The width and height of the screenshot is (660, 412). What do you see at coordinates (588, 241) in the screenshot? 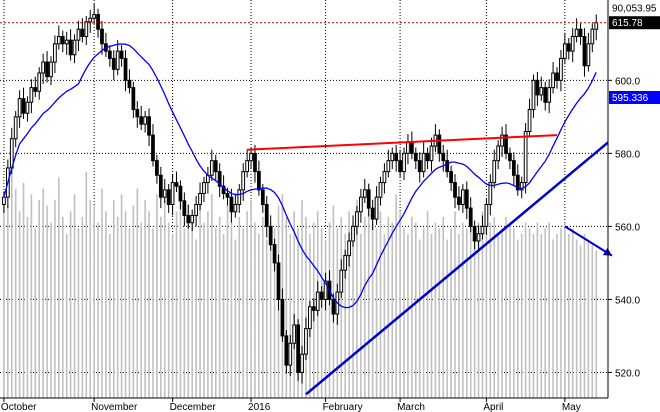
I see `arrow-shaft` at bounding box center [588, 241].